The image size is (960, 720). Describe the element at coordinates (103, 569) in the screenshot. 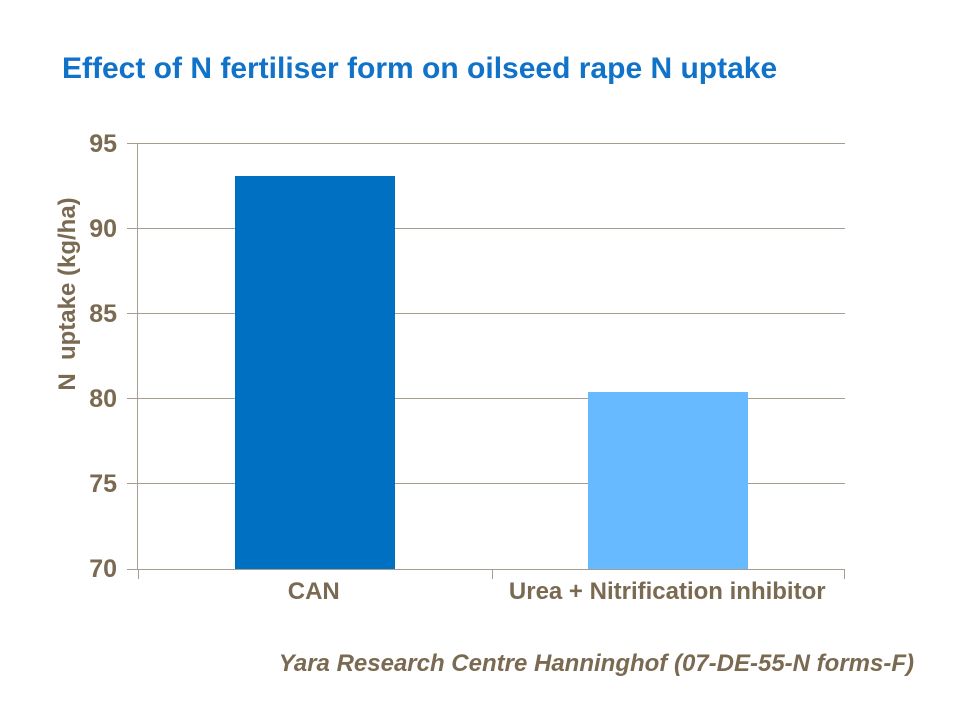

I see `y-tick-label: 70` at that location.